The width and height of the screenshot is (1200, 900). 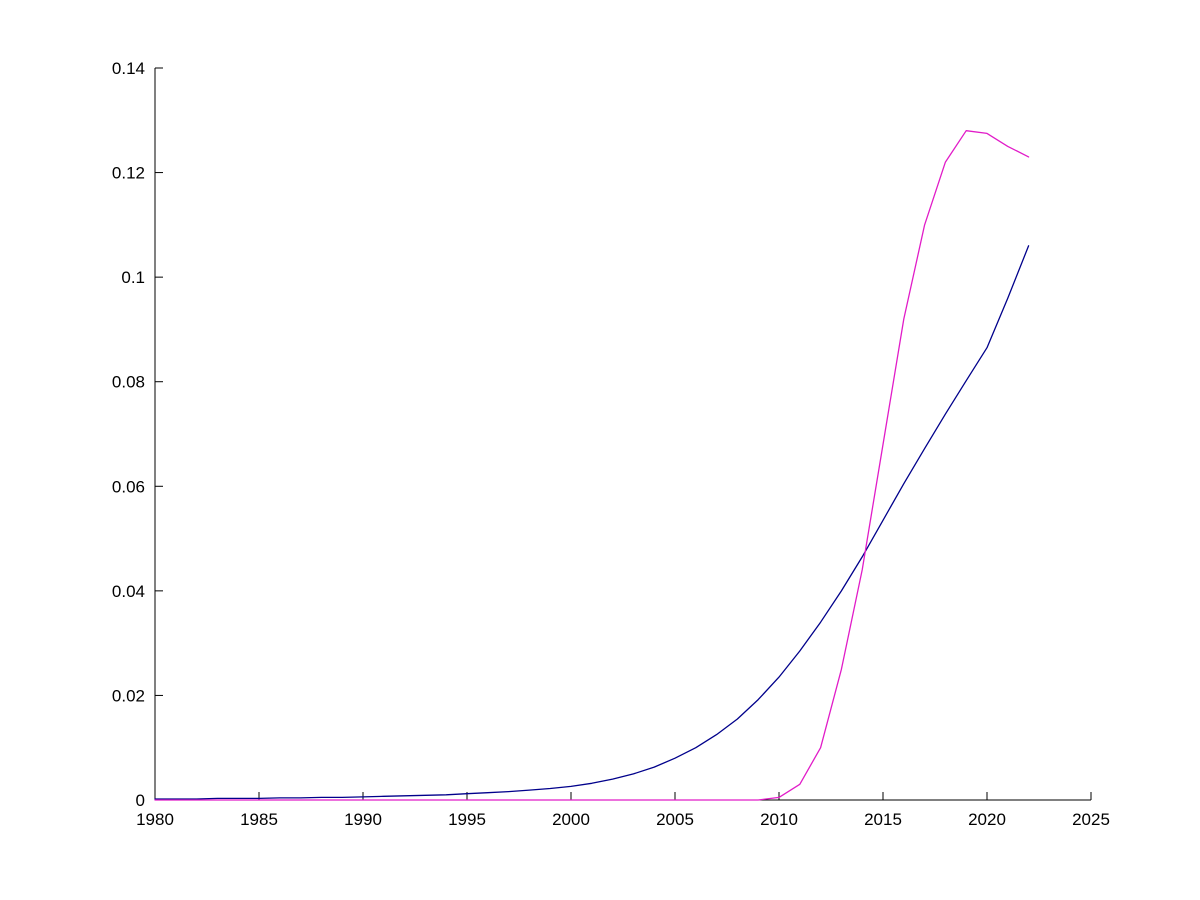 What do you see at coordinates (259, 819) in the screenshot?
I see `x-tick-label: 1985` at bounding box center [259, 819].